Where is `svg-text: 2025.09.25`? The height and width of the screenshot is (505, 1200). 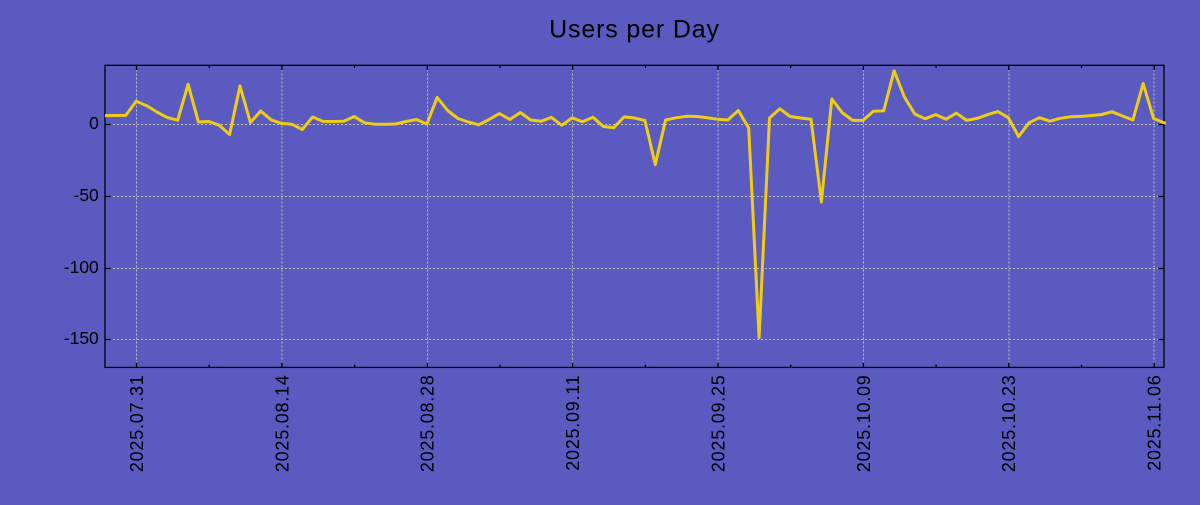
svg-text: 2025.09.25 is located at coordinates (718, 424).